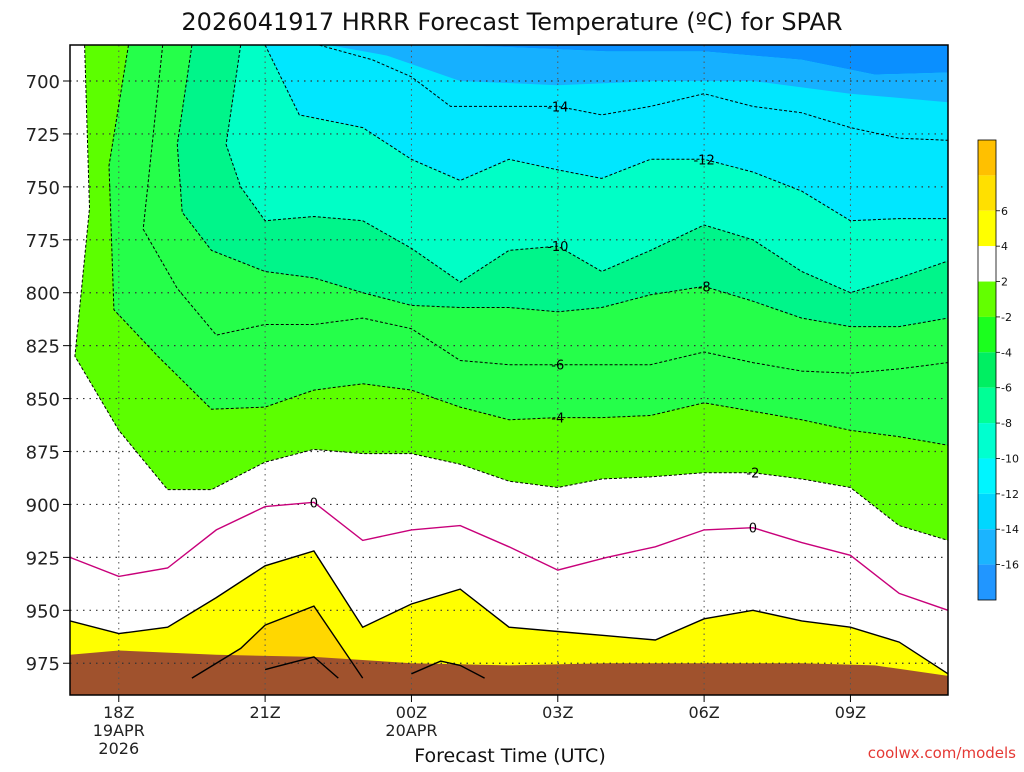 The width and height of the screenshot is (1024, 772). What do you see at coordinates (43, 505) in the screenshot?
I see `y-tick-label-8: 900` at bounding box center [43, 505].